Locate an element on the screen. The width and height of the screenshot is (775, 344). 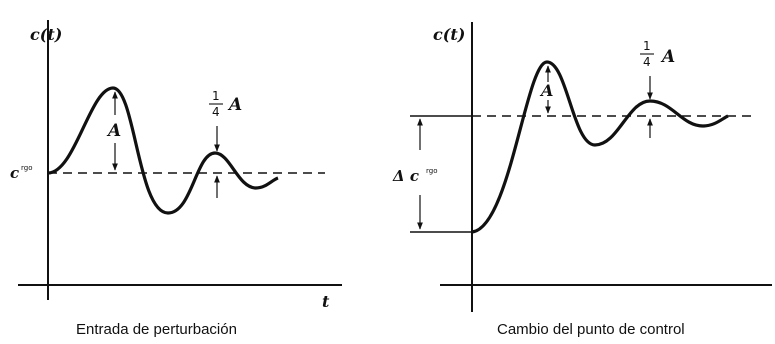
left-setpoint-label: c is located at coordinates (14, 173).